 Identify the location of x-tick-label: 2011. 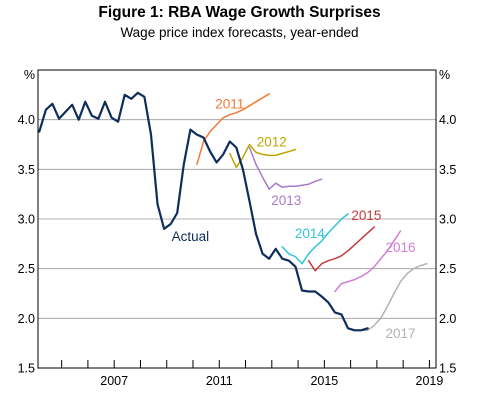
(219, 381).